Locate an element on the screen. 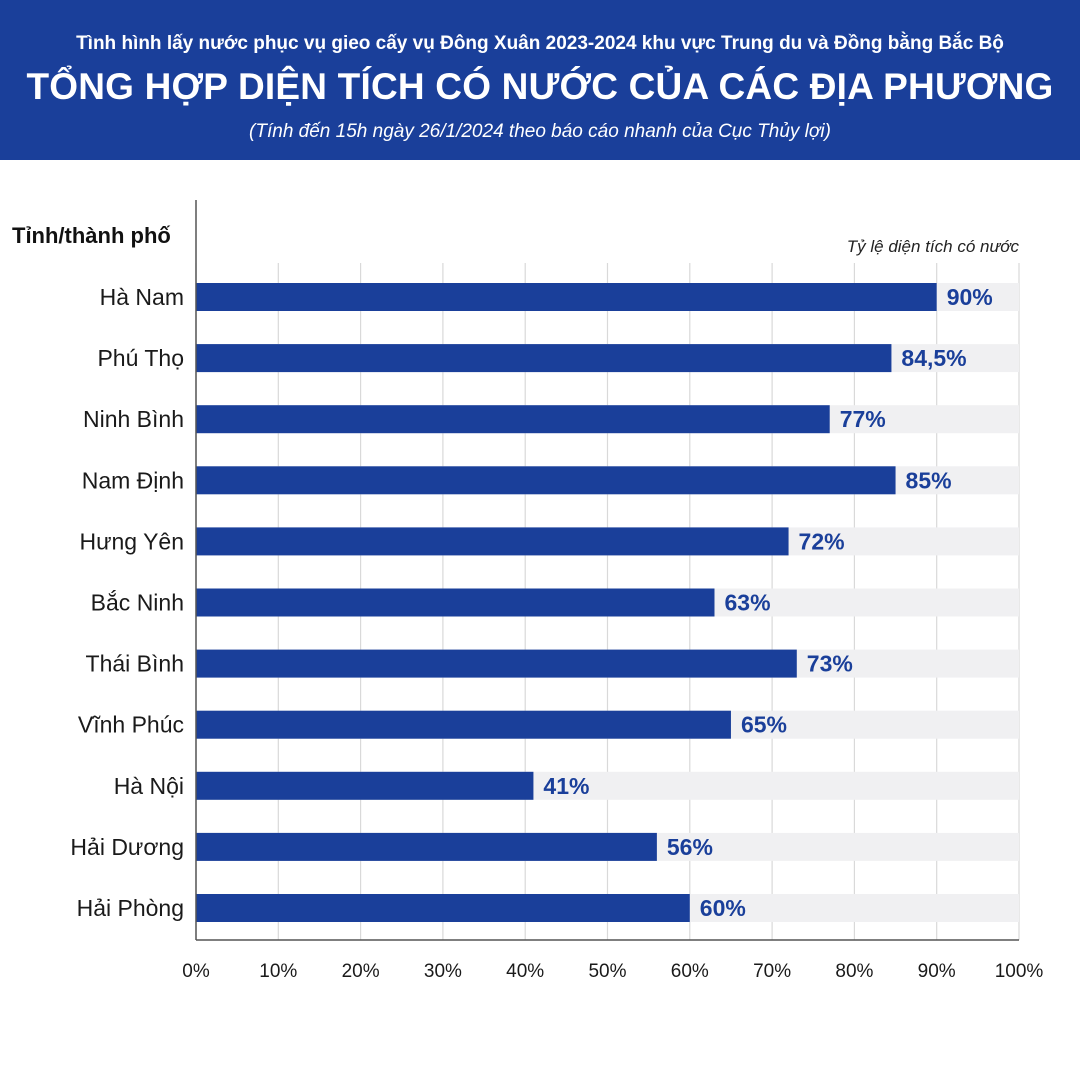 The width and height of the screenshot is (1080, 1080). x-tick-label: 0% is located at coordinates (196, 971).